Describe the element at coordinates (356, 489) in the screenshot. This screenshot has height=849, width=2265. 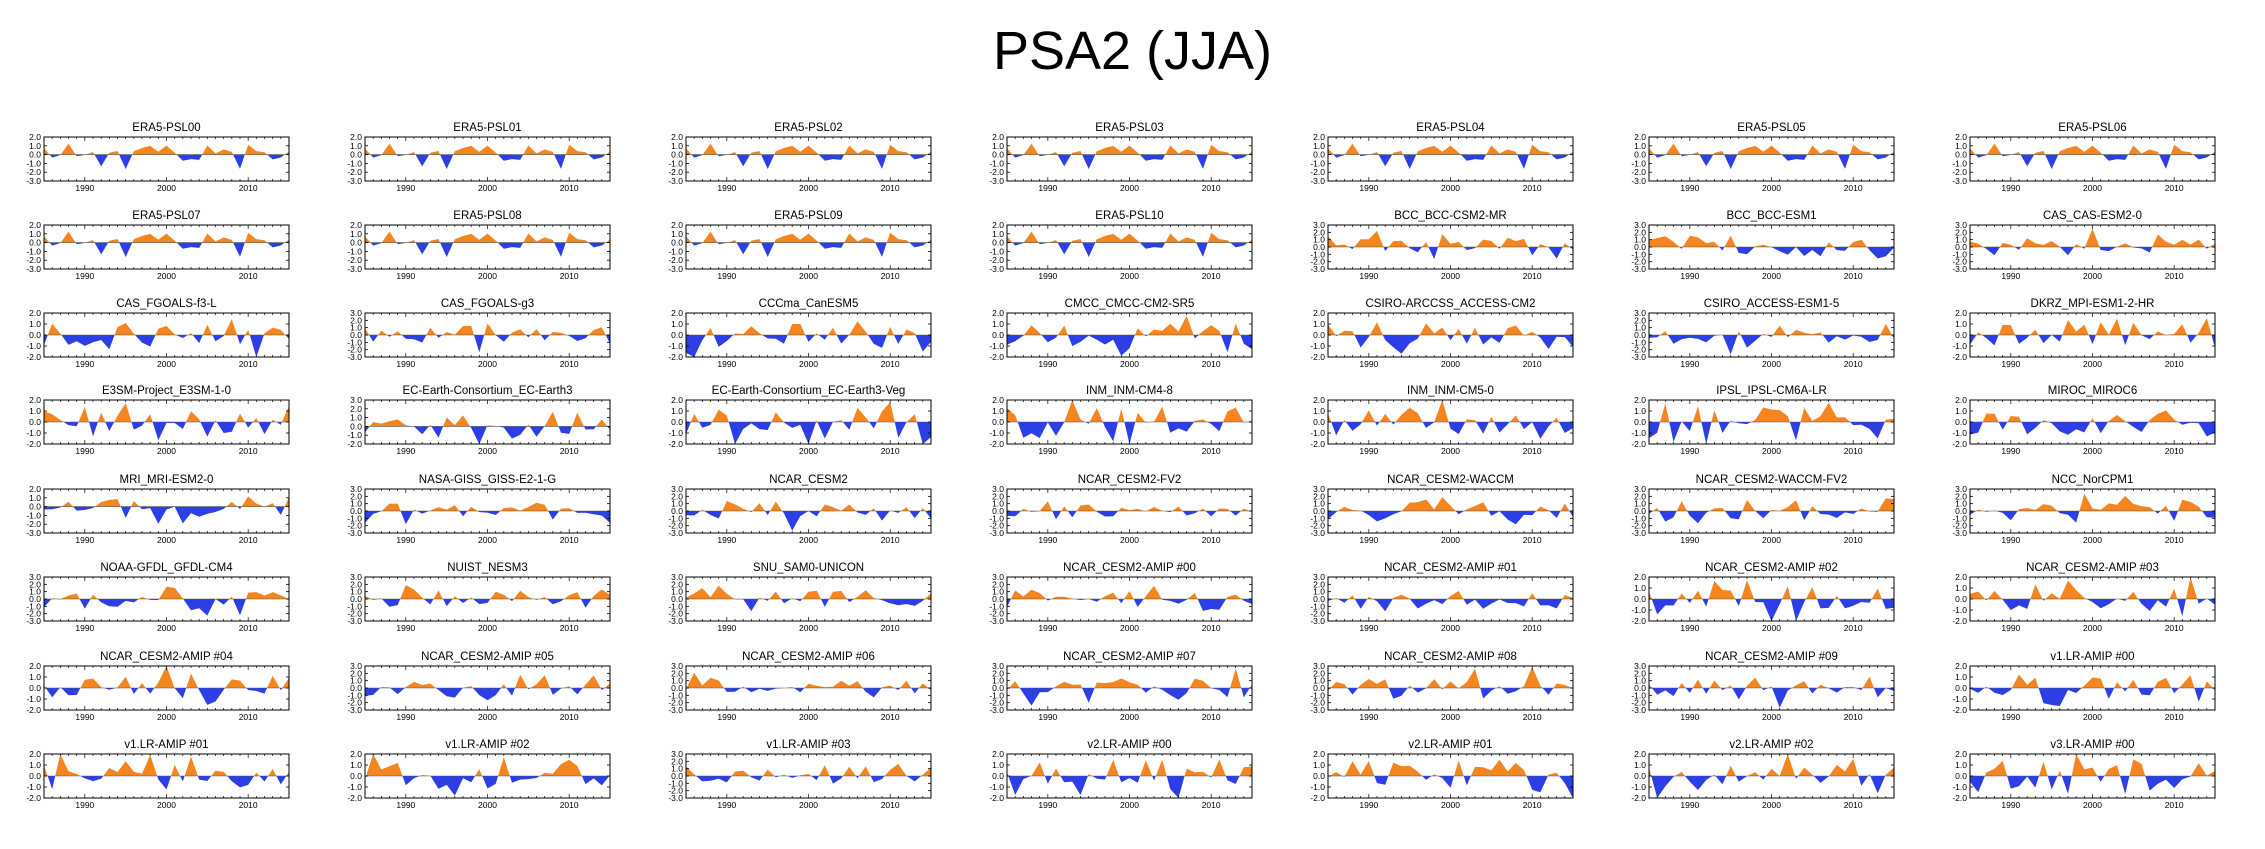
I see `y-tick-label: 3.0` at that location.